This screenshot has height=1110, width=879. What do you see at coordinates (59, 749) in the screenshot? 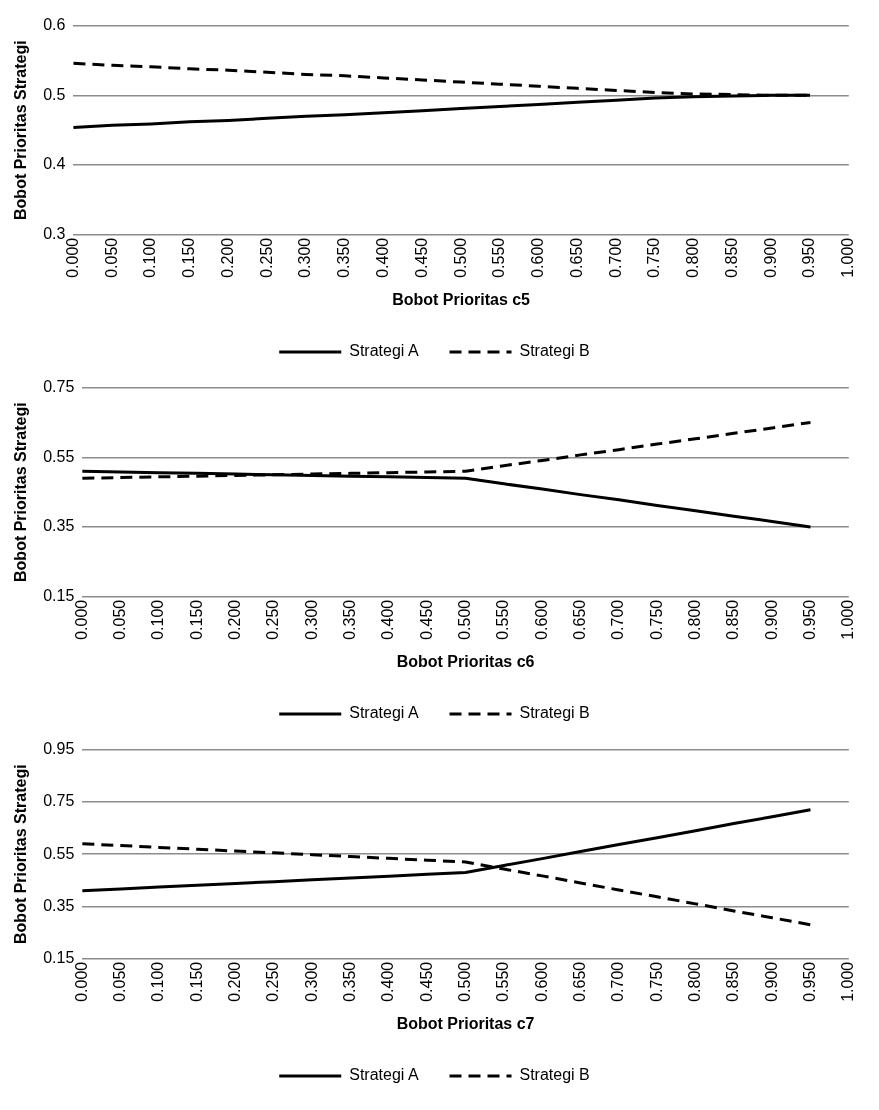
I see `y-tick-label: 0.95` at bounding box center [59, 749].